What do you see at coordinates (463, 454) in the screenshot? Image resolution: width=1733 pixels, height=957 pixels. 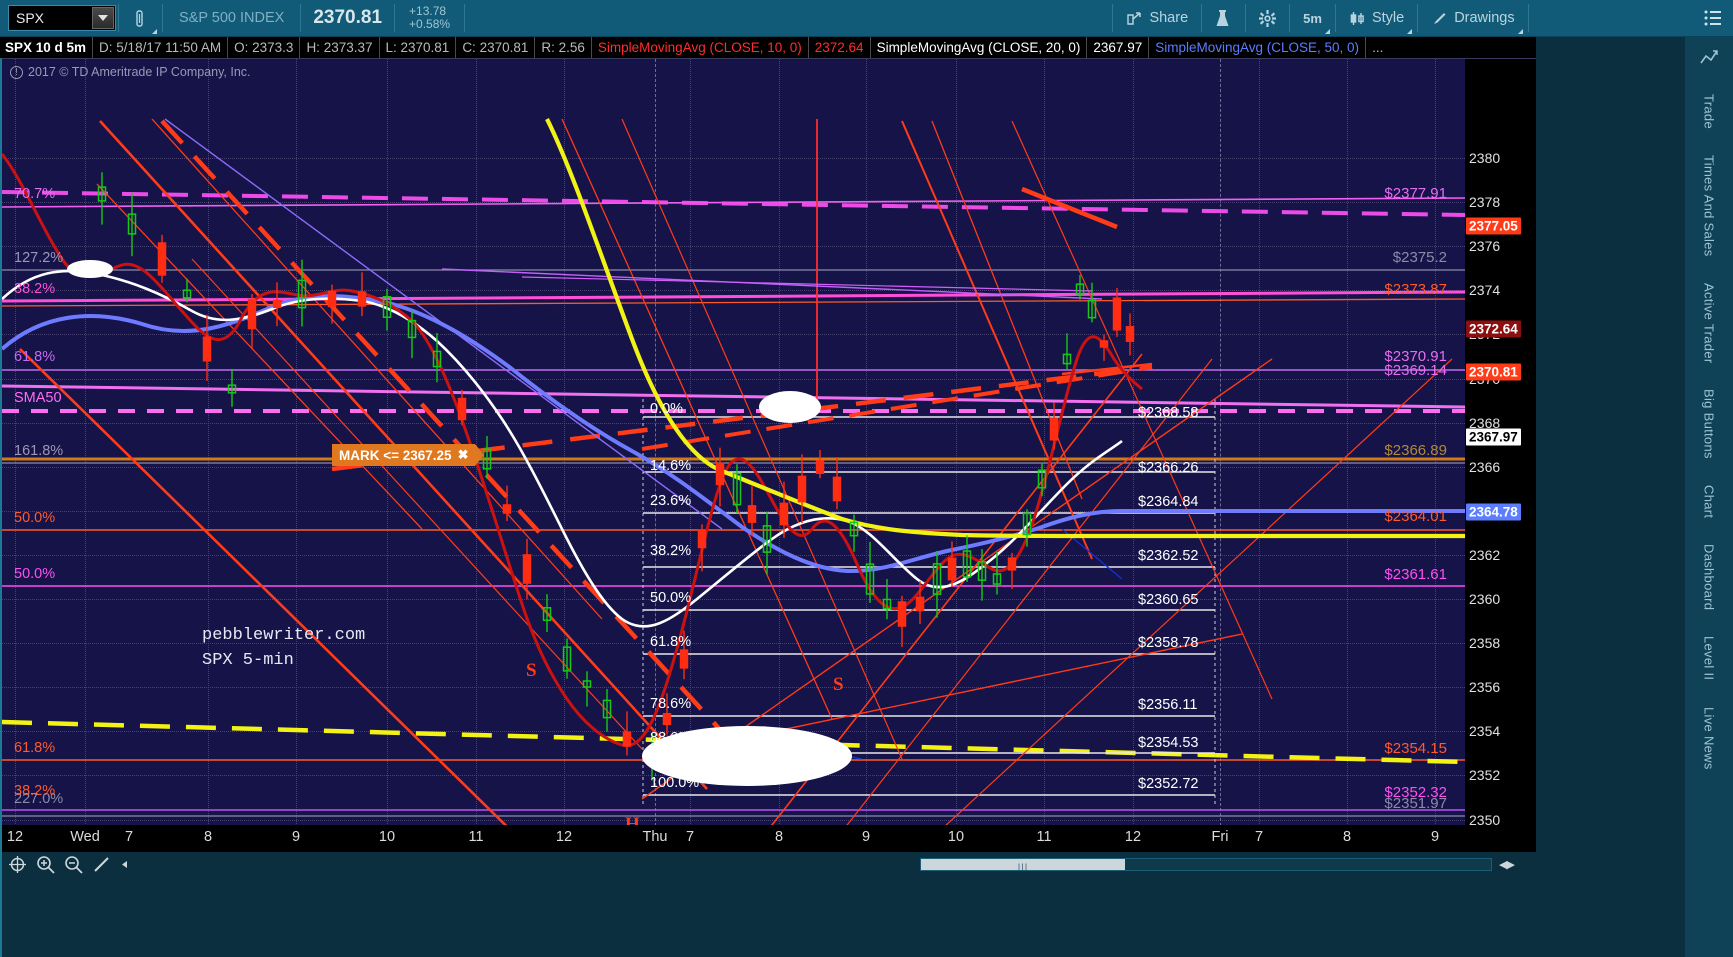 I see `close-icon: ✖` at bounding box center [463, 454].